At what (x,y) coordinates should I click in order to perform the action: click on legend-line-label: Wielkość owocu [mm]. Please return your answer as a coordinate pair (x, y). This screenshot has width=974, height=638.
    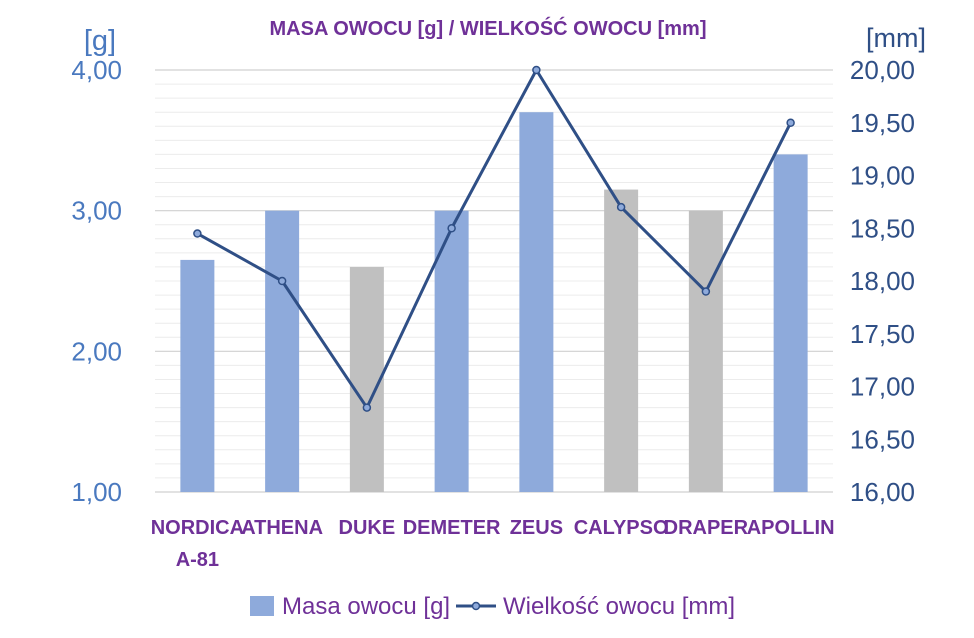
    Looking at the image, I should click on (619, 606).